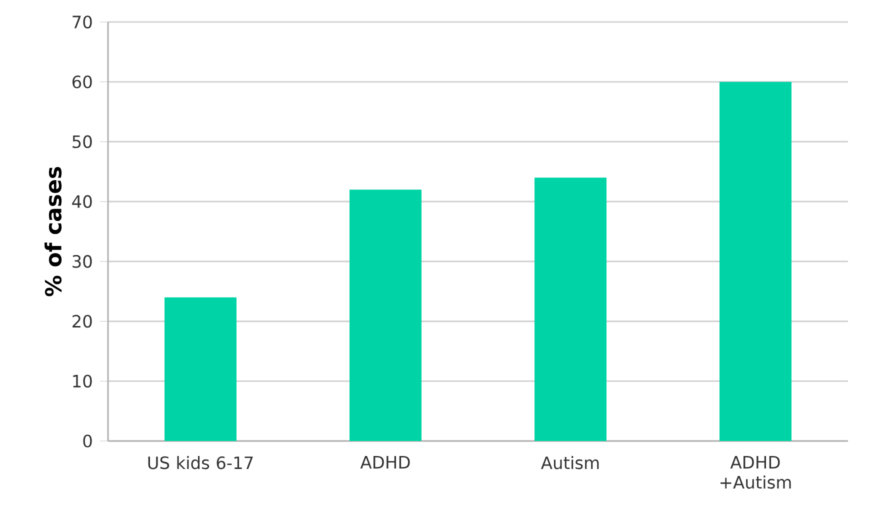  I want to click on x-tick-label: Autism, so click(570, 463).